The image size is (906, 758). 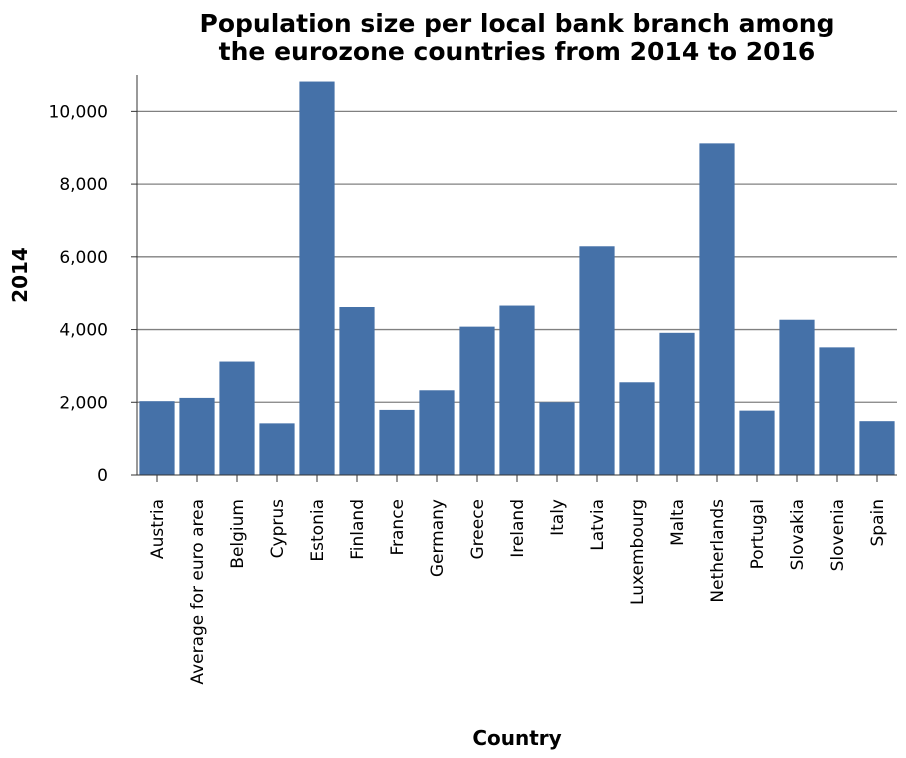 What do you see at coordinates (20, 275) in the screenshot?
I see `y-axis-title: 2014` at bounding box center [20, 275].